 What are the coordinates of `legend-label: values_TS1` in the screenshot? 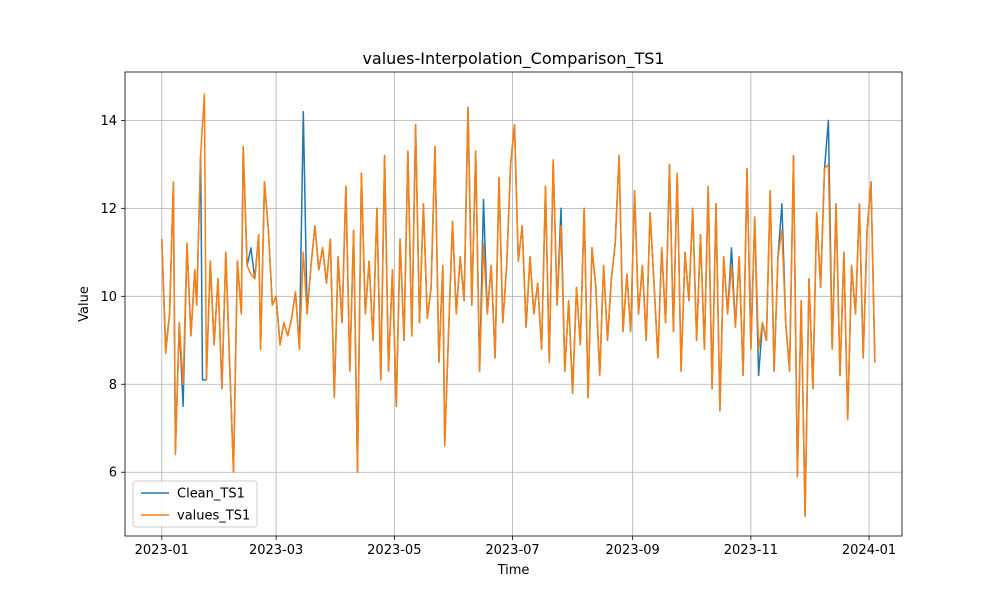 It's located at (213, 516).